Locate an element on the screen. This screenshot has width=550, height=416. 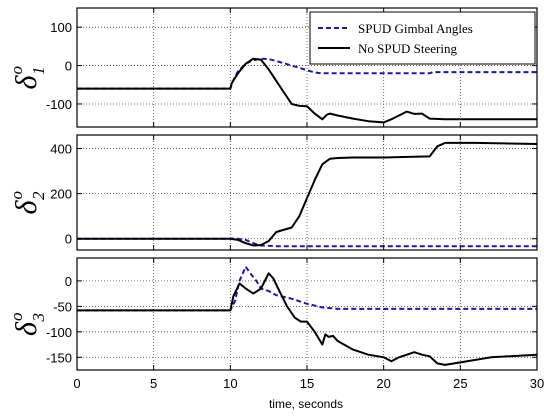
x-tick-label: 15 is located at coordinates (307, 383).